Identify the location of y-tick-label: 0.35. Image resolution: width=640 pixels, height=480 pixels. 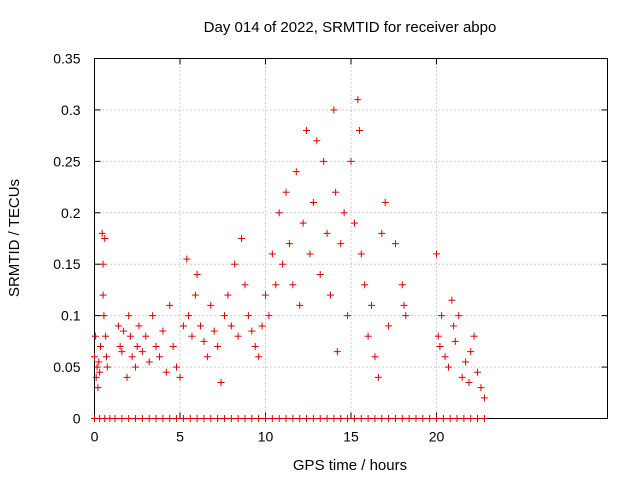
(66, 59).